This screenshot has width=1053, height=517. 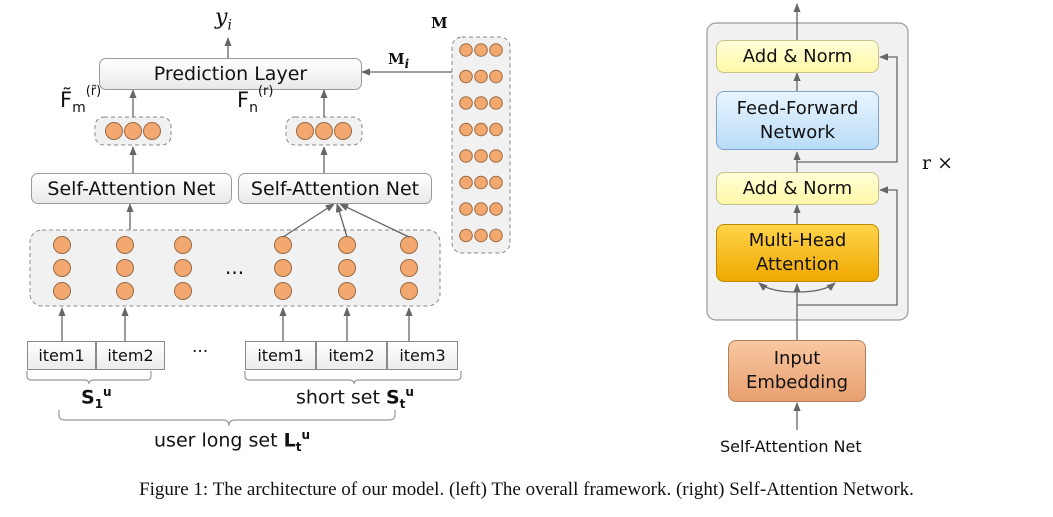 I want to click on add-norm-bottom: Add & Norm, so click(x=797, y=188).